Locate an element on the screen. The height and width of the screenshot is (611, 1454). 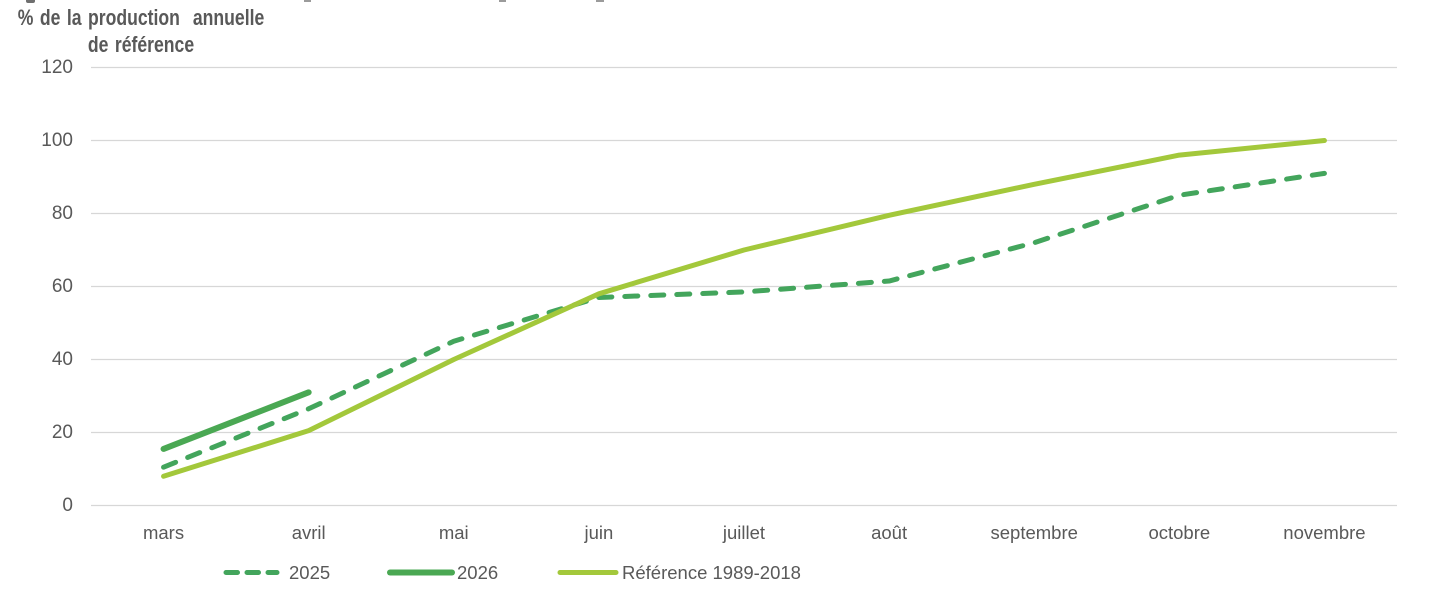
legend-label: 2026 is located at coordinates (477, 572).